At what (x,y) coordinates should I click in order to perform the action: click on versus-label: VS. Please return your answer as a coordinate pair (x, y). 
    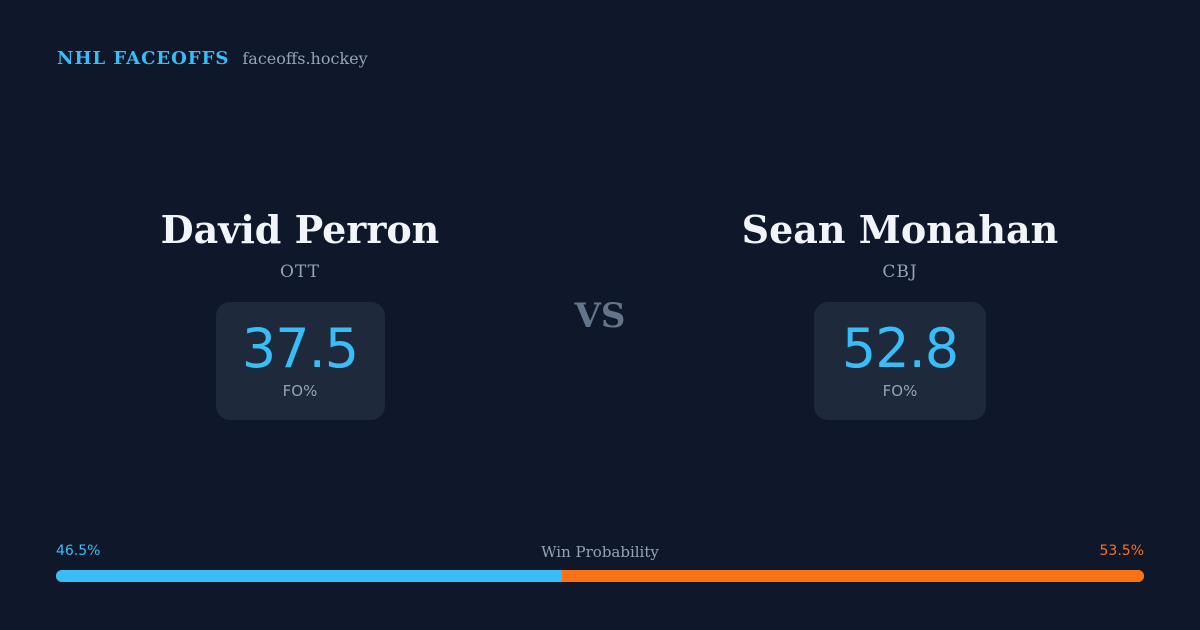
    Looking at the image, I should click on (600, 316).